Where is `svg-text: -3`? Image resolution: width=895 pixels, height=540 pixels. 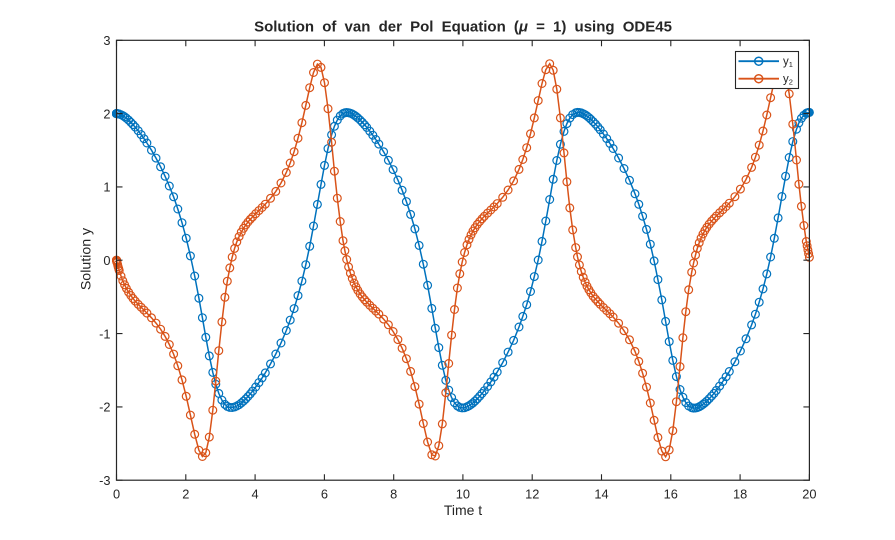 svg-text: -3 is located at coordinates (104, 480).